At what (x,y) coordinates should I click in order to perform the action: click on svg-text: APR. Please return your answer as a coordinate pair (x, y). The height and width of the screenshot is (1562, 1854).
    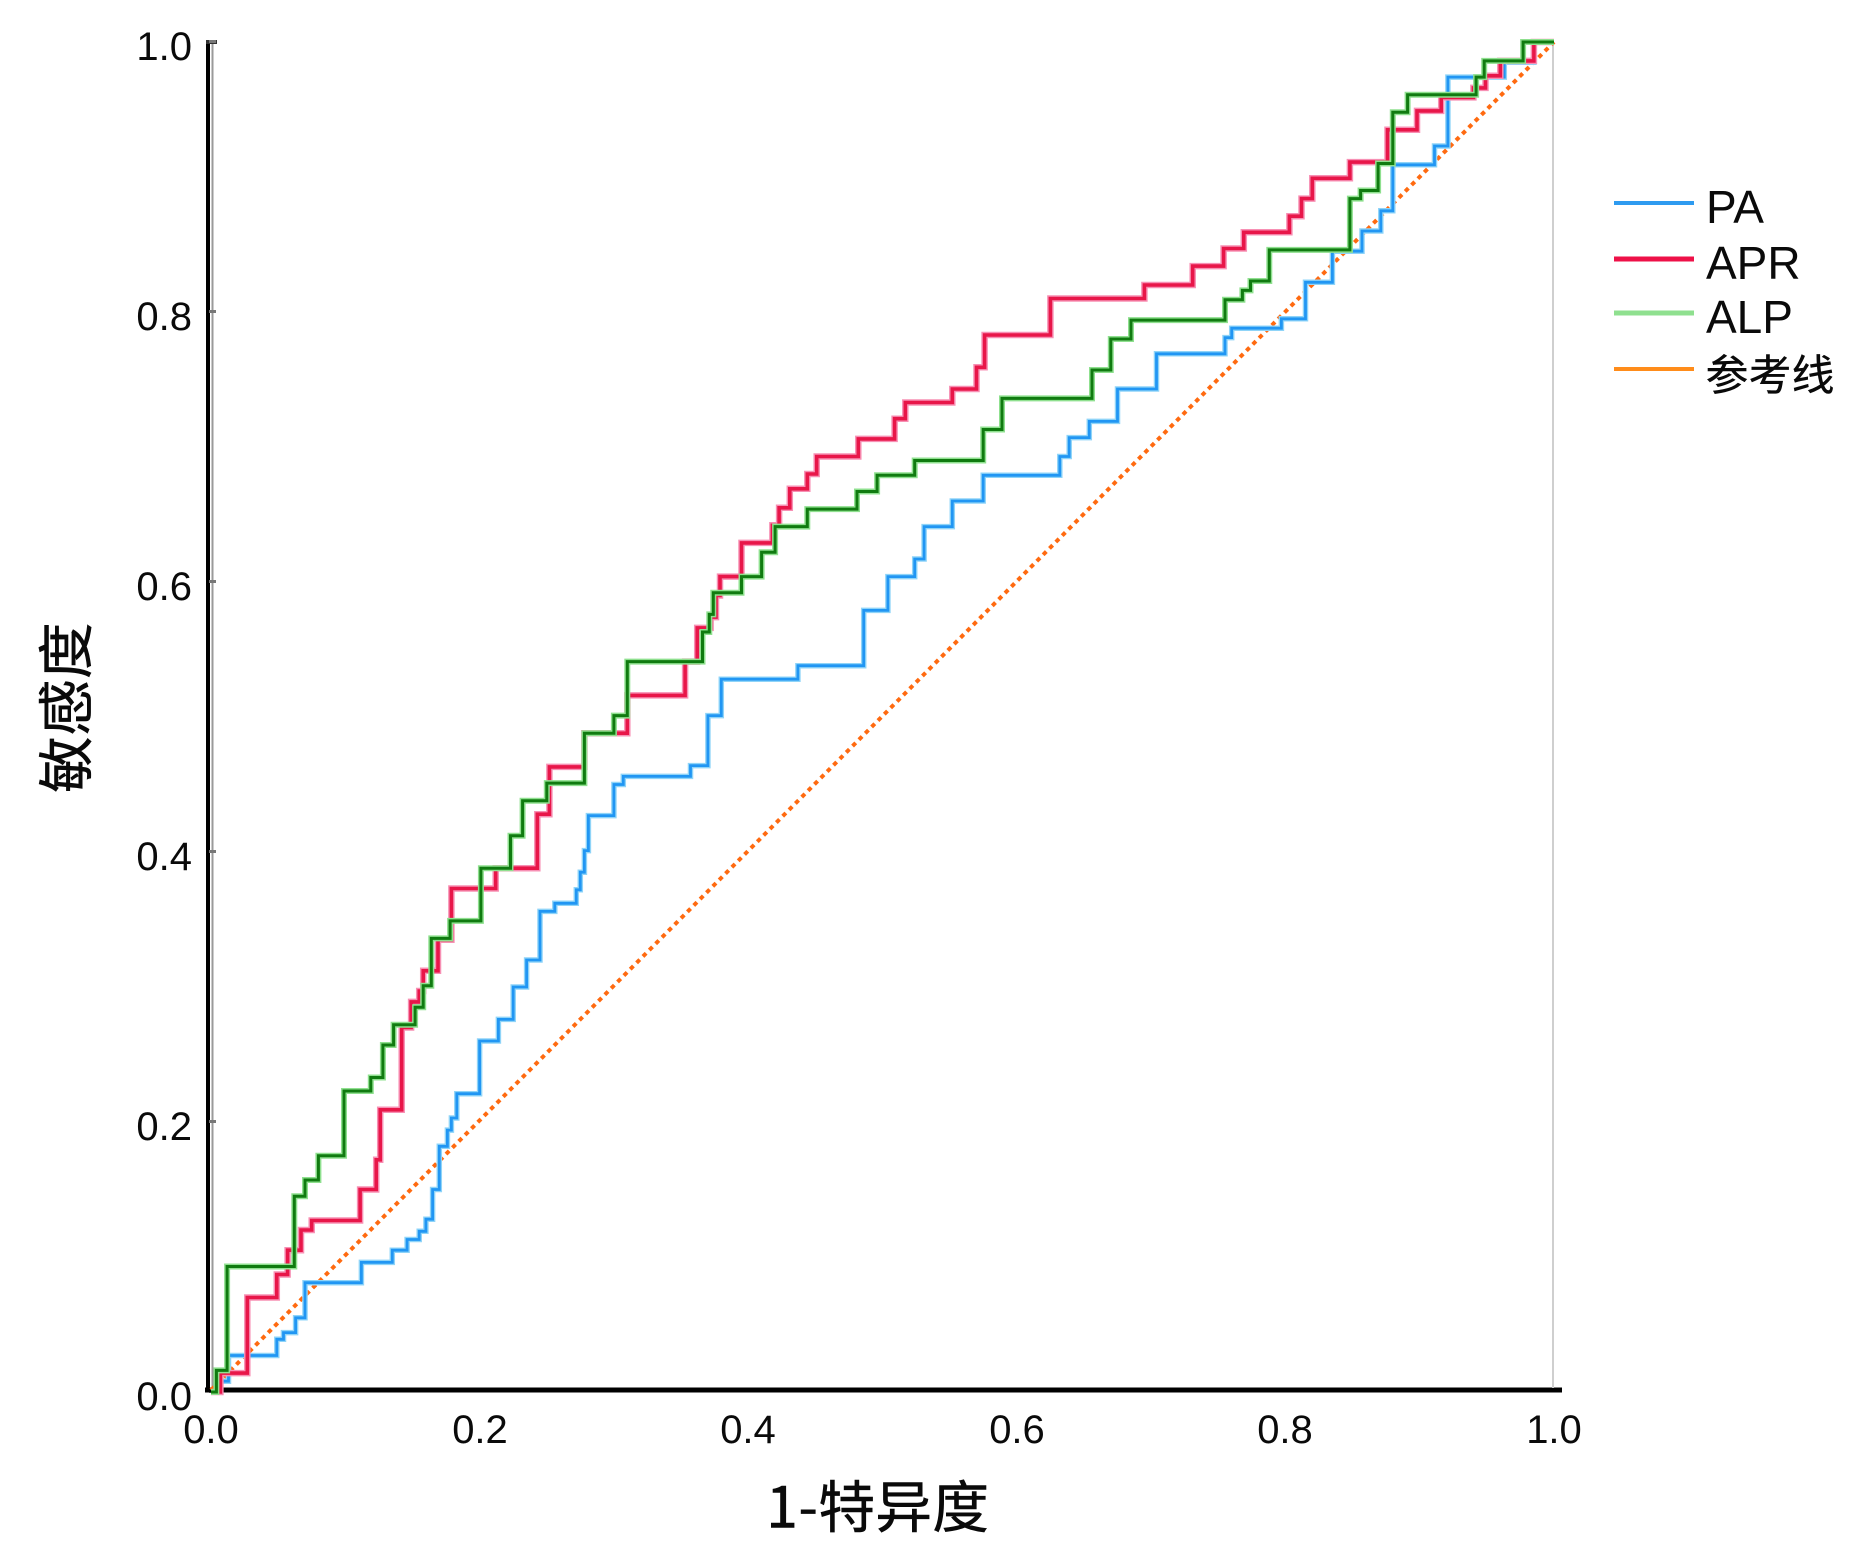
    Looking at the image, I should click on (1753, 263).